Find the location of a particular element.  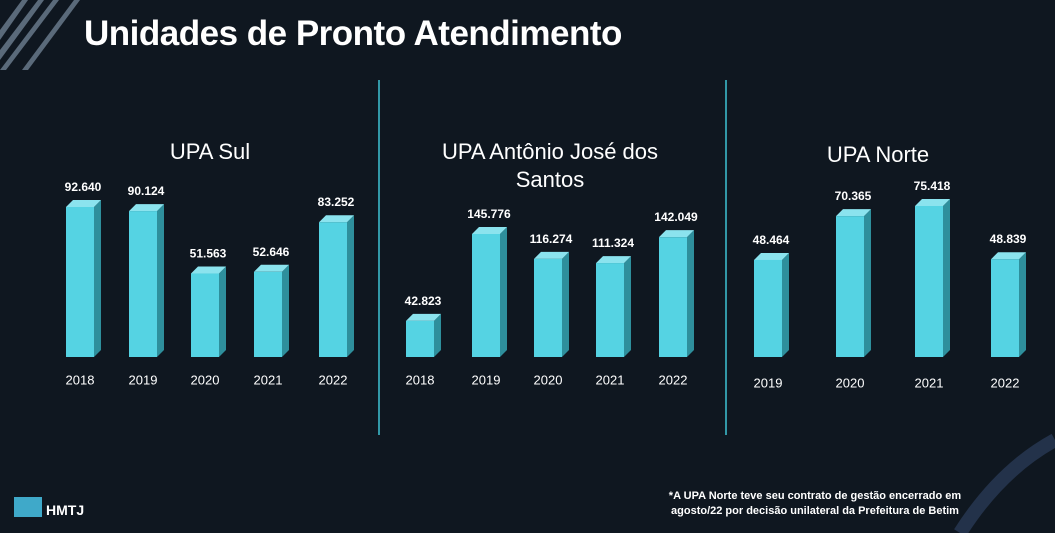

value-label: 116.274 is located at coordinates (551, 239).